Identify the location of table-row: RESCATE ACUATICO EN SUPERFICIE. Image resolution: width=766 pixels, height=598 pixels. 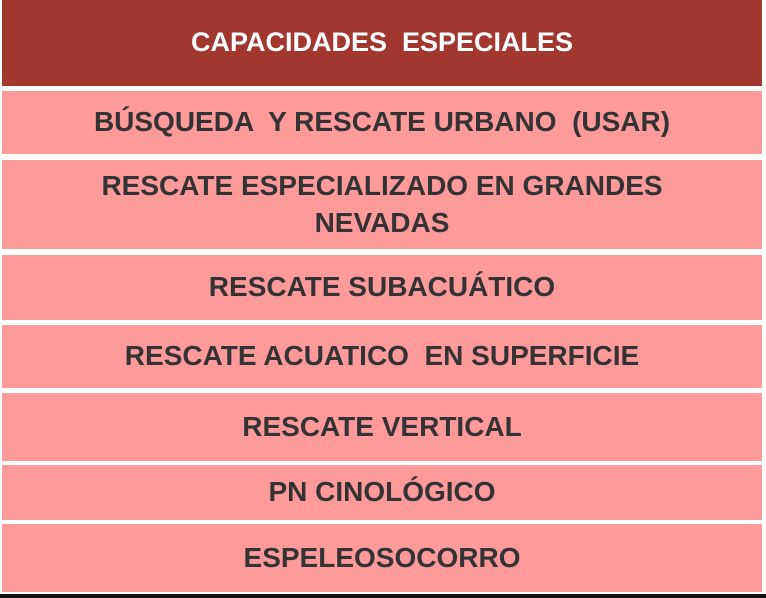
(382, 356).